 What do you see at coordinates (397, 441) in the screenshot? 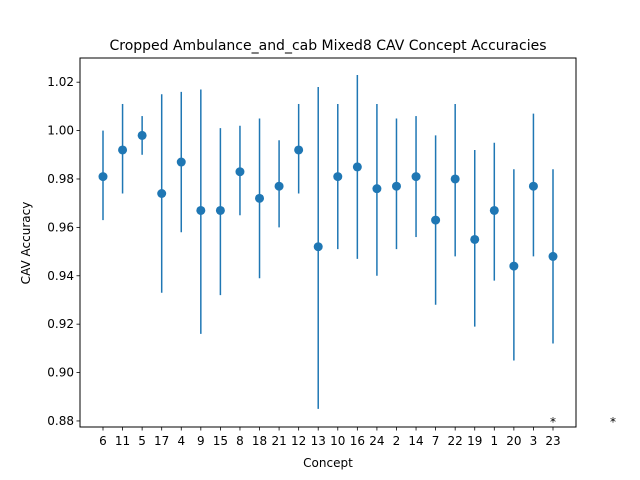
I see `x-tick-label: 2` at bounding box center [397, 441].